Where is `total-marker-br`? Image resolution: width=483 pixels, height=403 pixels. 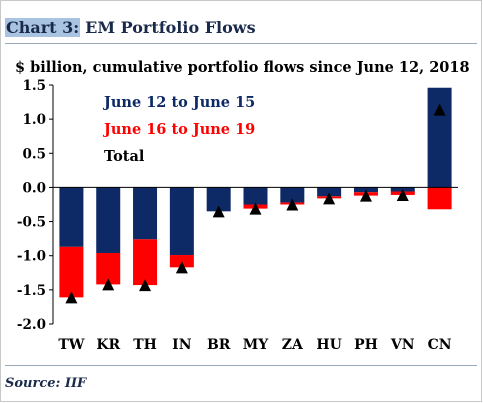 total-marker-br is located at coordinates (218, 211).